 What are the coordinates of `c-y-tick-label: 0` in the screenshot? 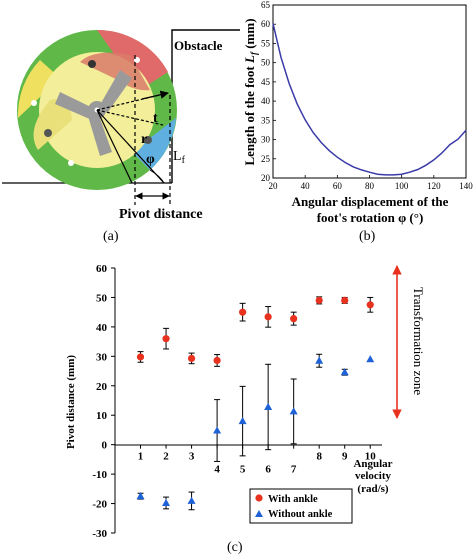 It's located at (105, 446).